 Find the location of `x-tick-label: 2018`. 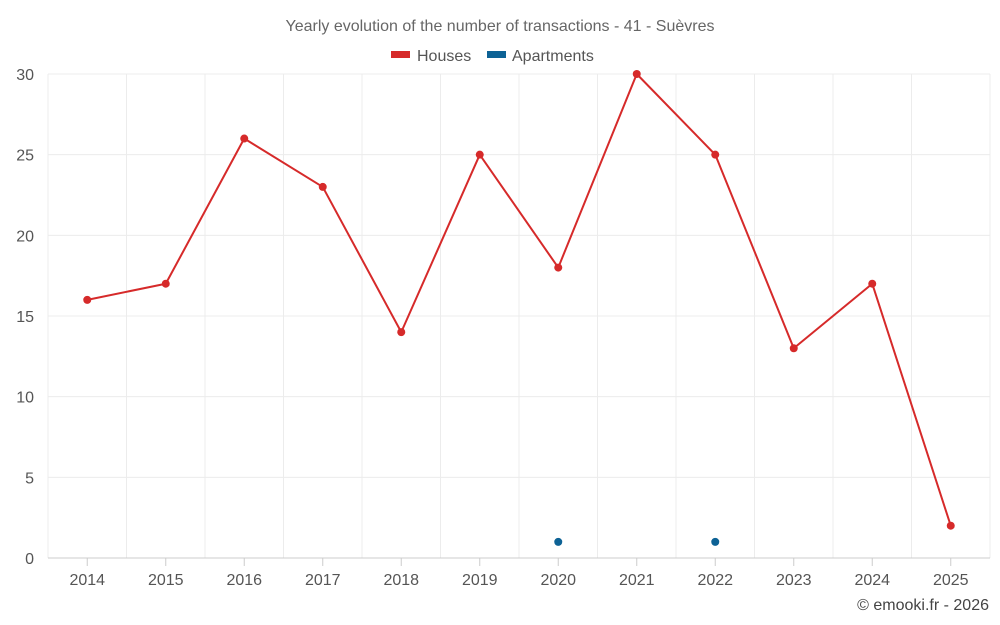

x-tick-label: 2018 is located at coordinates (401, 580).